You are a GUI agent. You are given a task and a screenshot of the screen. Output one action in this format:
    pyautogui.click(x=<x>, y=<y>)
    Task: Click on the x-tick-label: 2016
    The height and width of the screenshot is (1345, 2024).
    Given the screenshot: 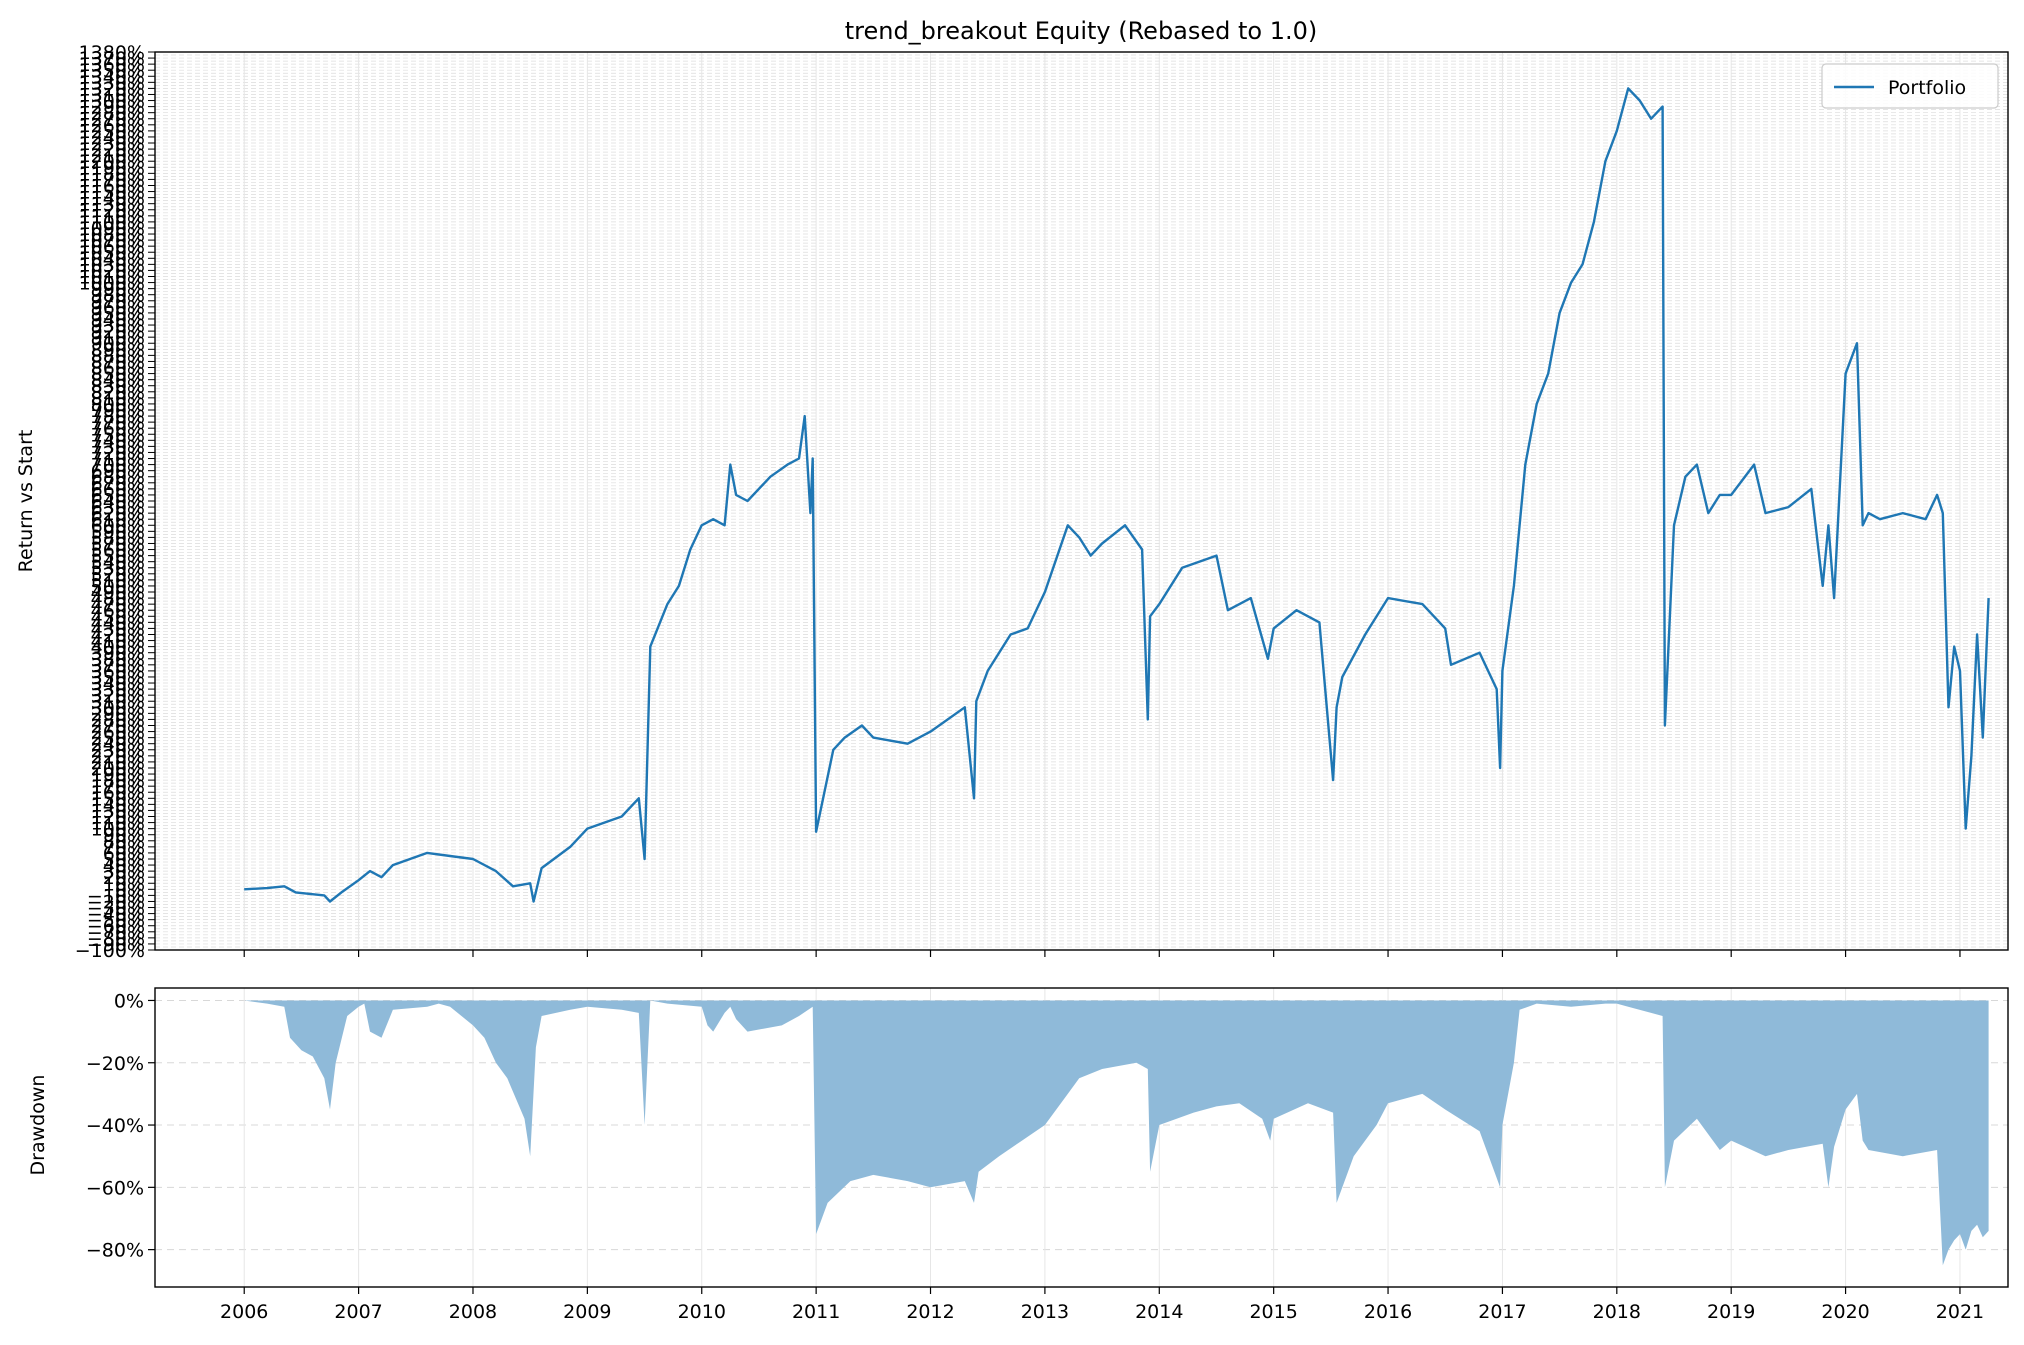 What is the action you would take?
    pyautogui.click(x=1388, y=1312)
    